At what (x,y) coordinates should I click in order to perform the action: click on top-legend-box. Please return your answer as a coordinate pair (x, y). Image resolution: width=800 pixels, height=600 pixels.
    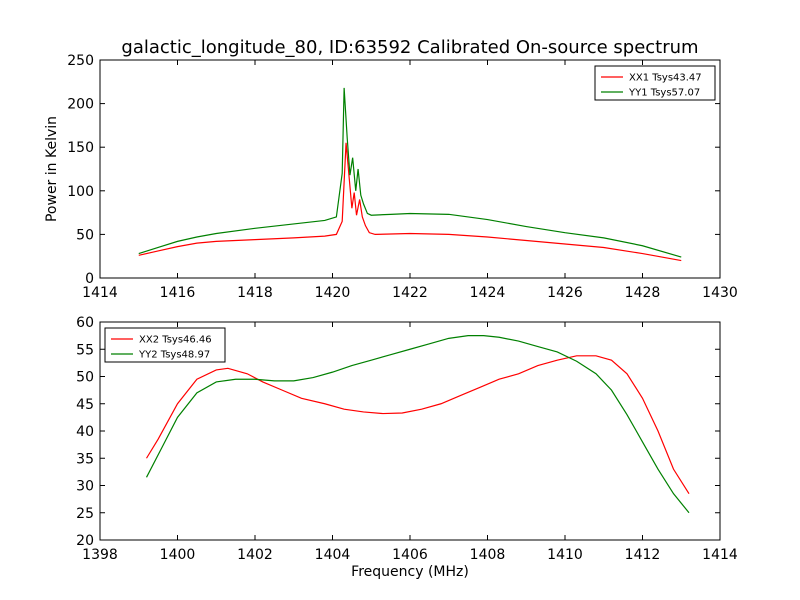
    Looking at the image, I should click on (655, 83).